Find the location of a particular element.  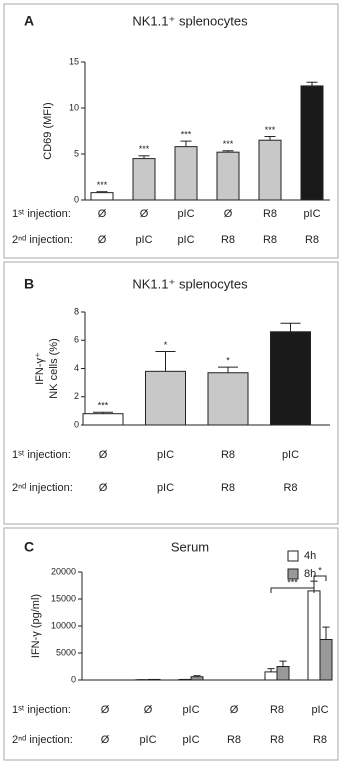

panel-letter: A is located at coordinates (29, 21).